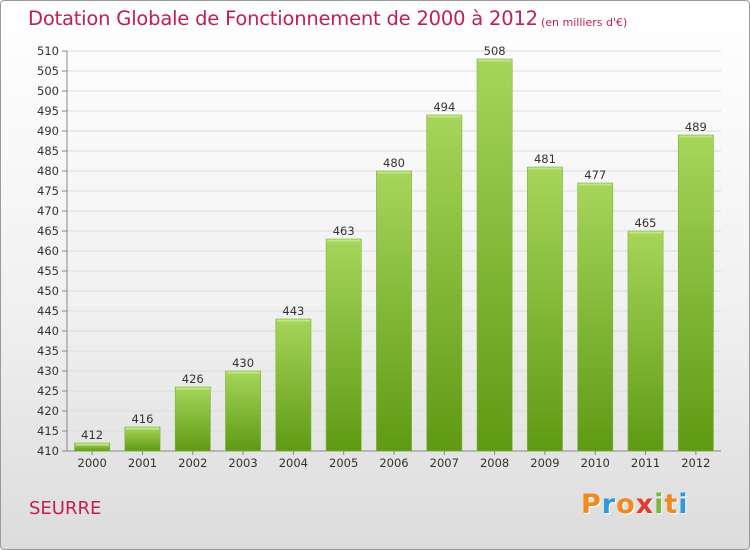  I want to click on y-tick-label: 410, so click(48, 451).